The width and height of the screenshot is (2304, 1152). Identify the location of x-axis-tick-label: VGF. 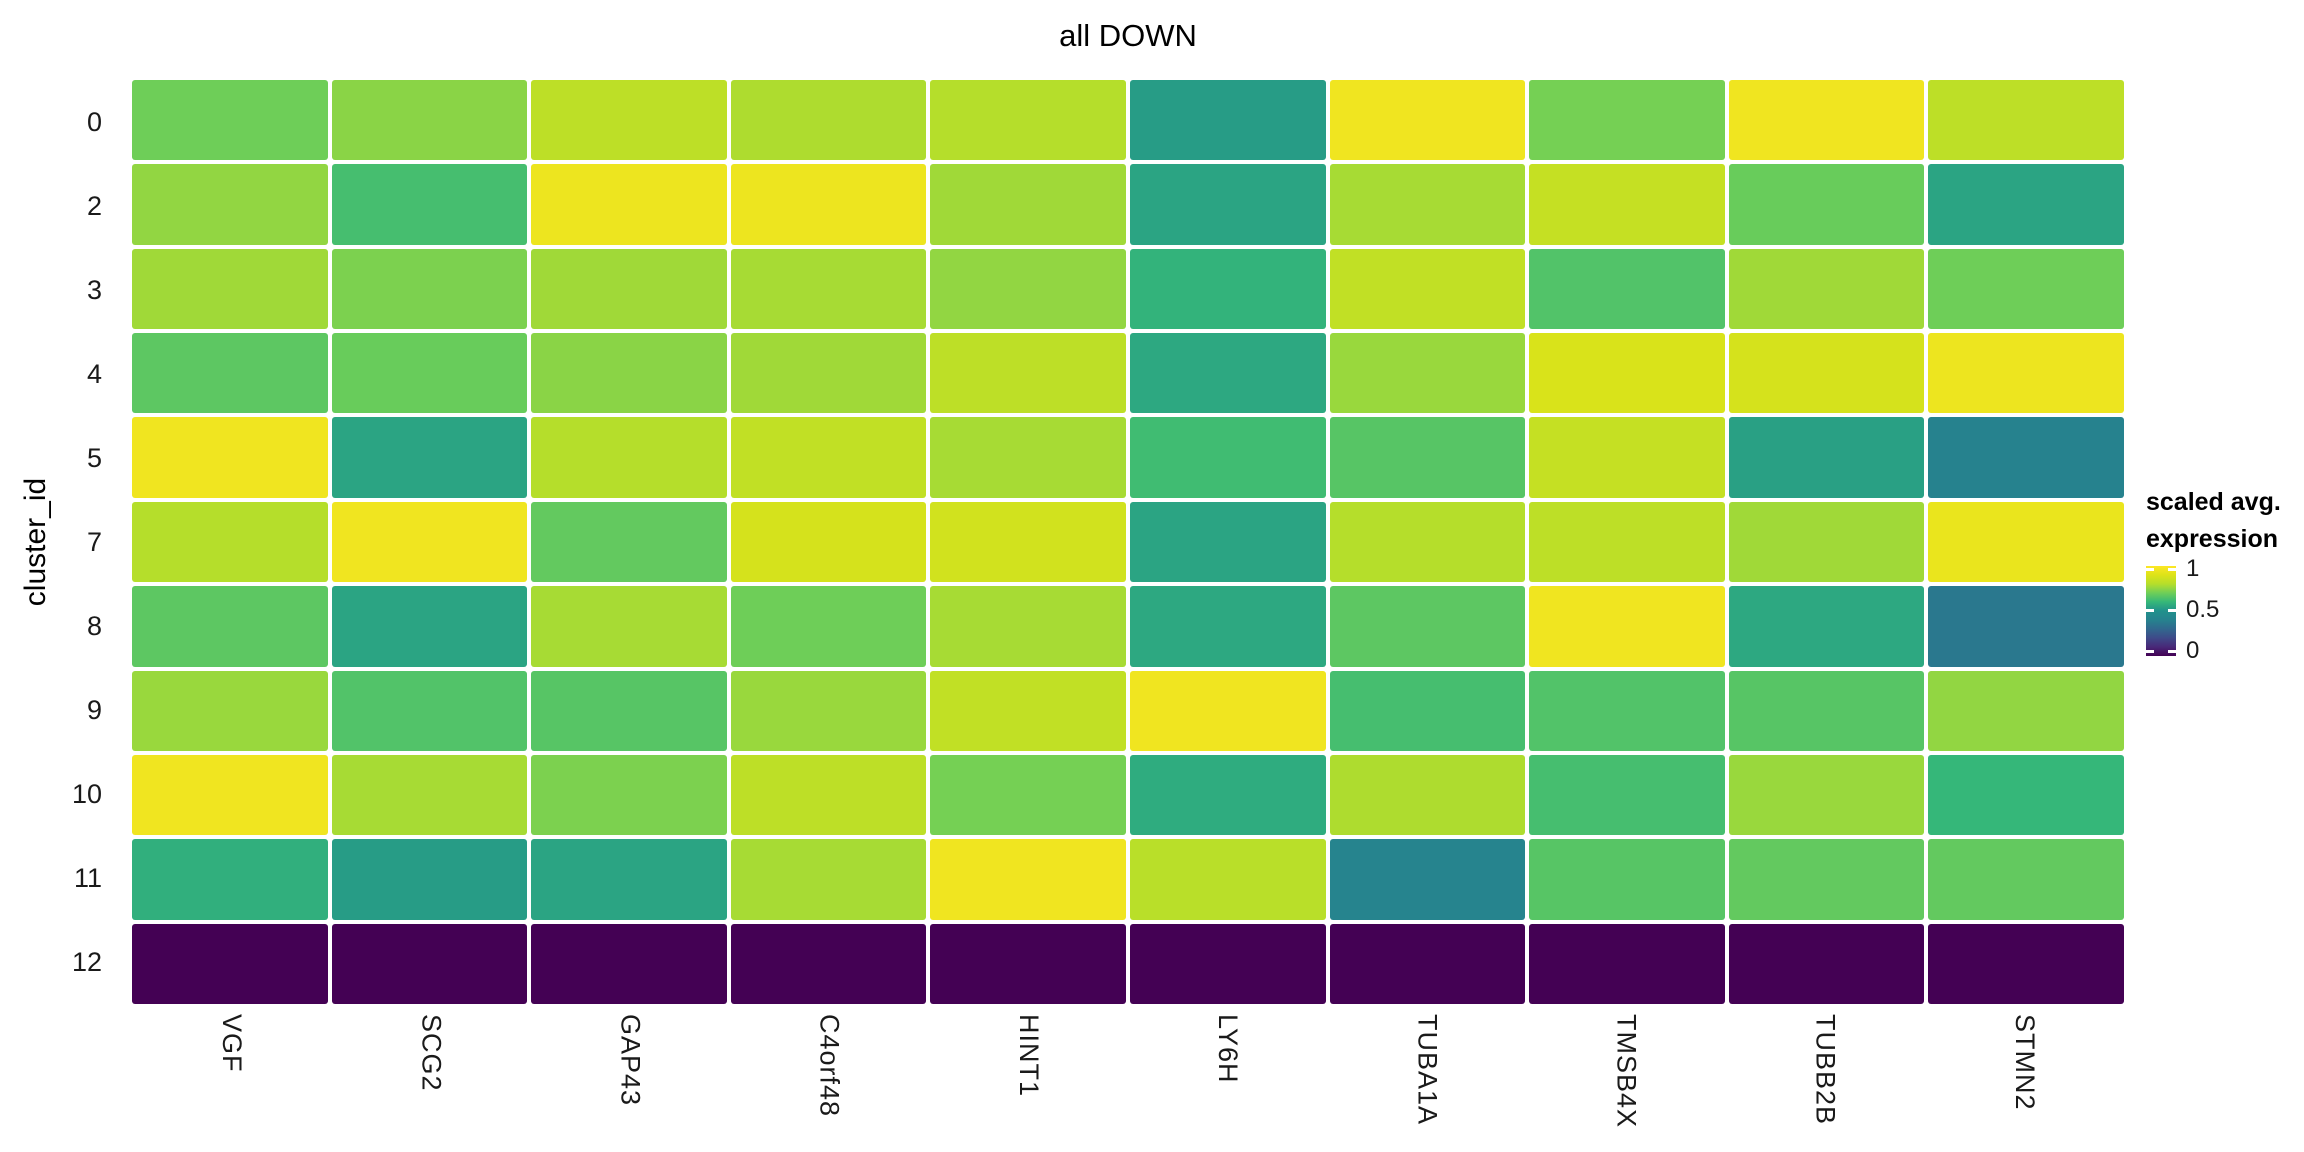
(232, 1043).